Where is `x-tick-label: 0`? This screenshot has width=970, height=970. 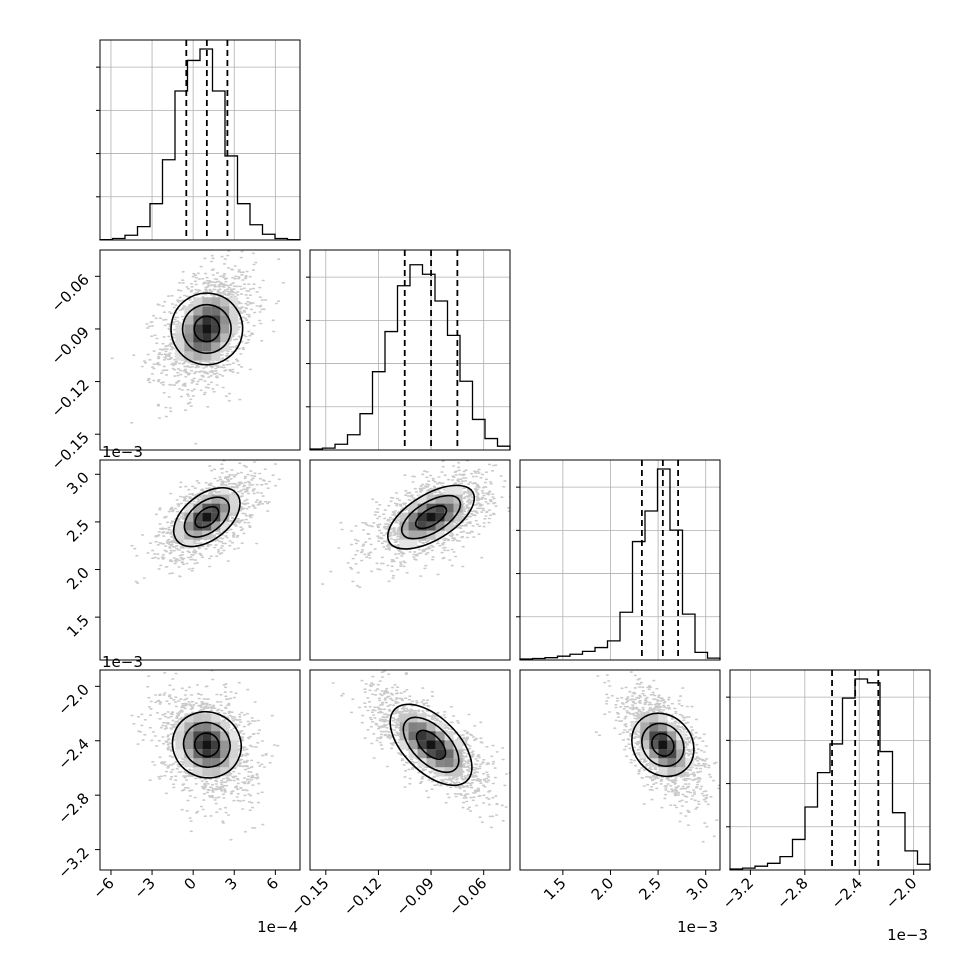
x-tick-label: 0 is located at coordinates (190, 883).